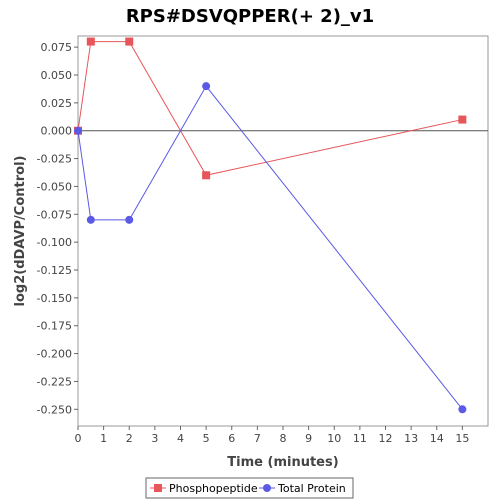 The image size is (500, 500). Describe the element at coordinates (54, 270) in the screenshot. I see `y-tick-label: -0.125` at that location.